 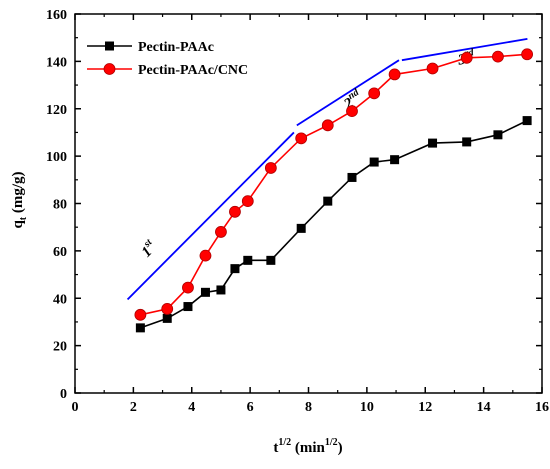 What do you see at coordinates (307, 446) in the screenshot?
I see `x-axis-label: t1/2 (min1/2)` at bounding box center [307, 446].